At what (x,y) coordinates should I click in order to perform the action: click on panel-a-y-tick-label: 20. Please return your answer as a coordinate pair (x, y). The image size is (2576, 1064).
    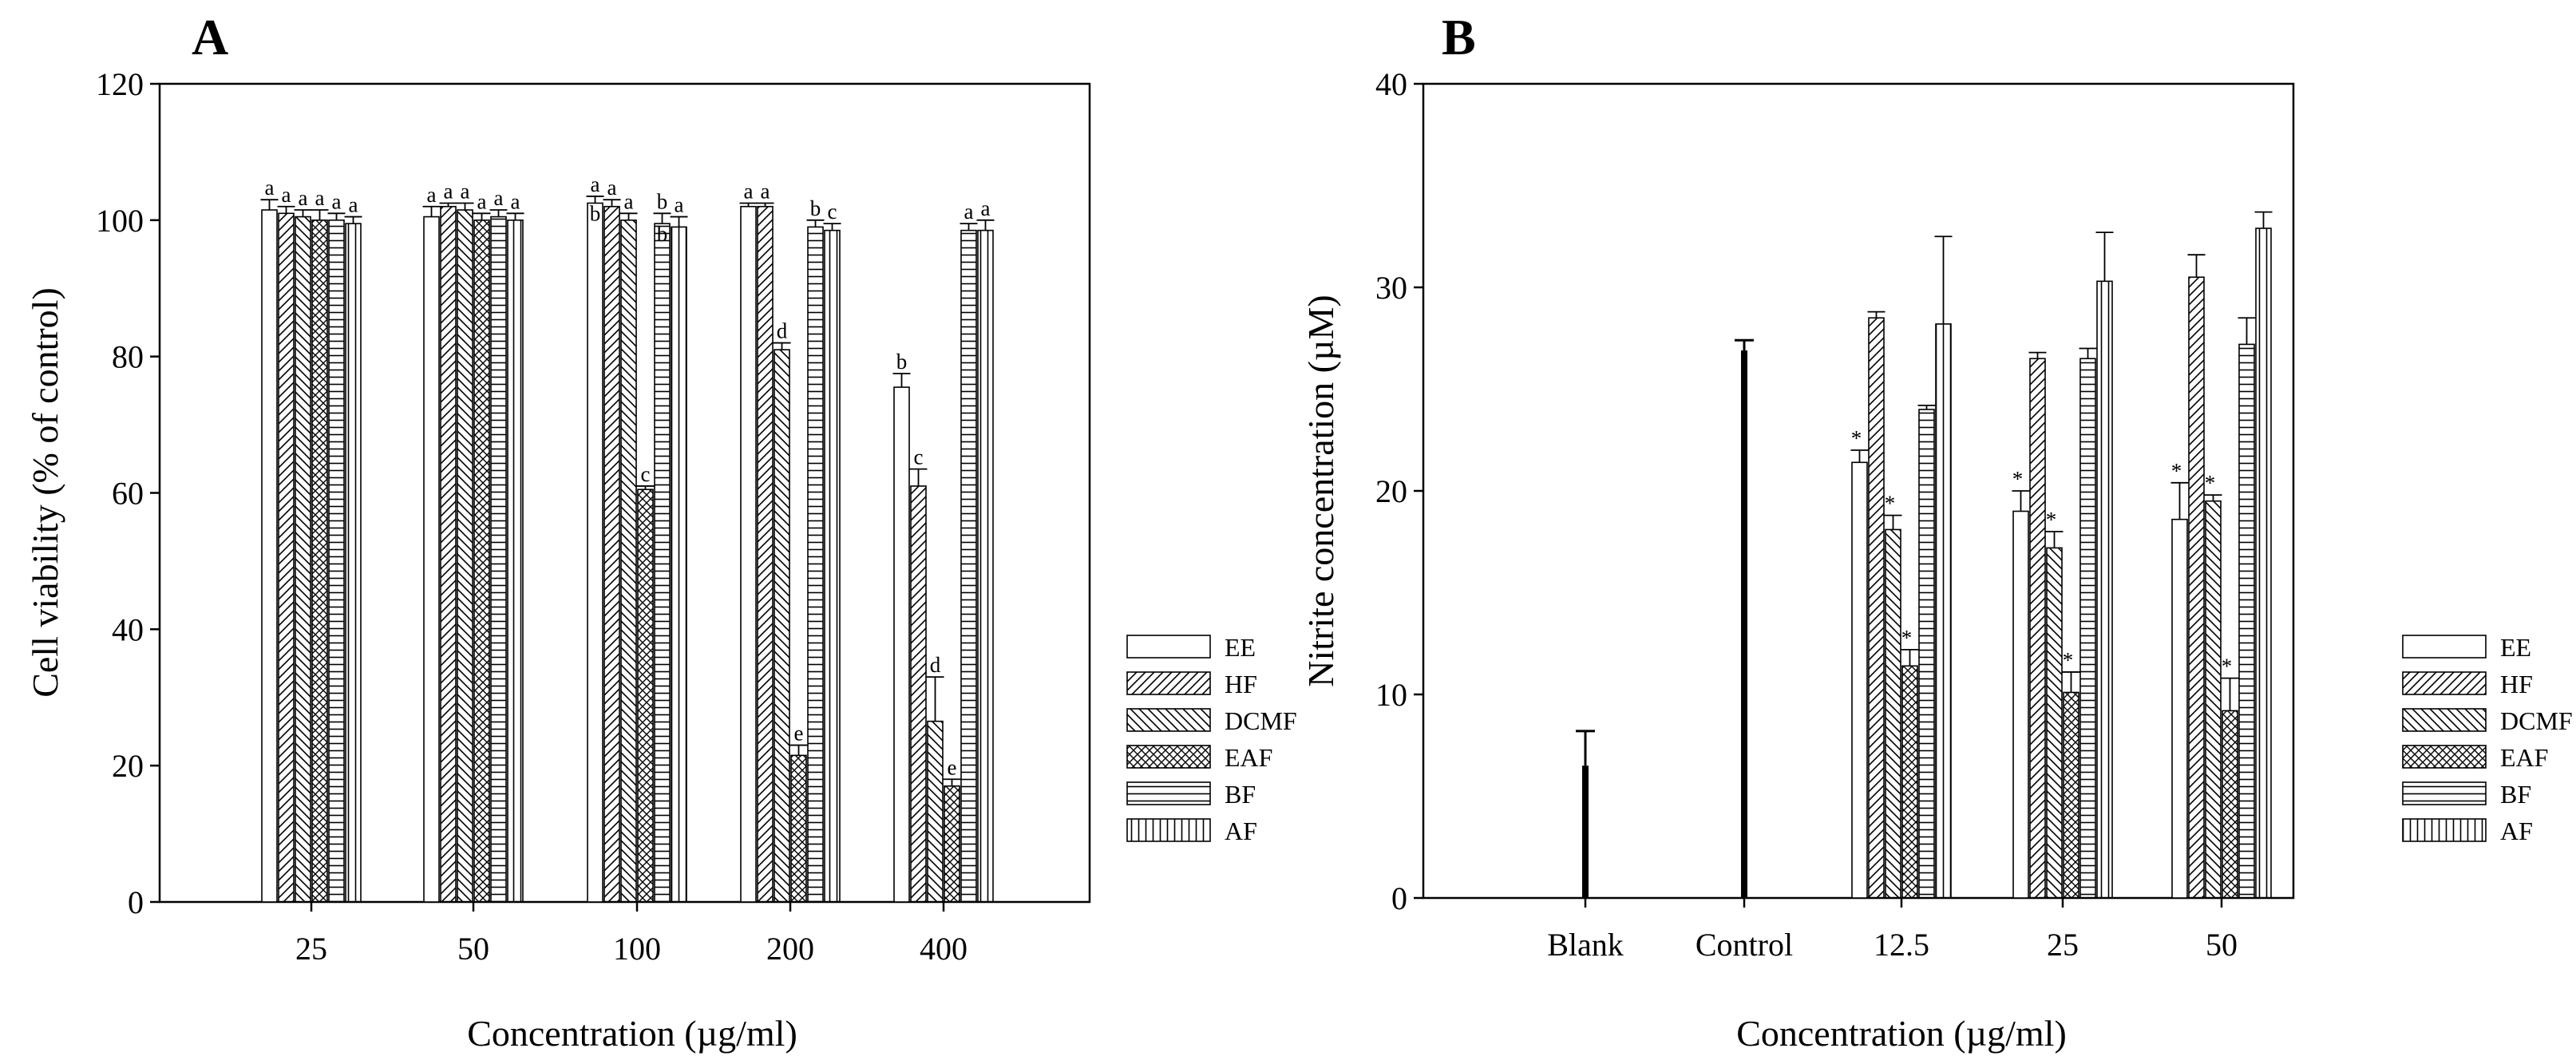
    Looking at the image, I should click on (128, 766).